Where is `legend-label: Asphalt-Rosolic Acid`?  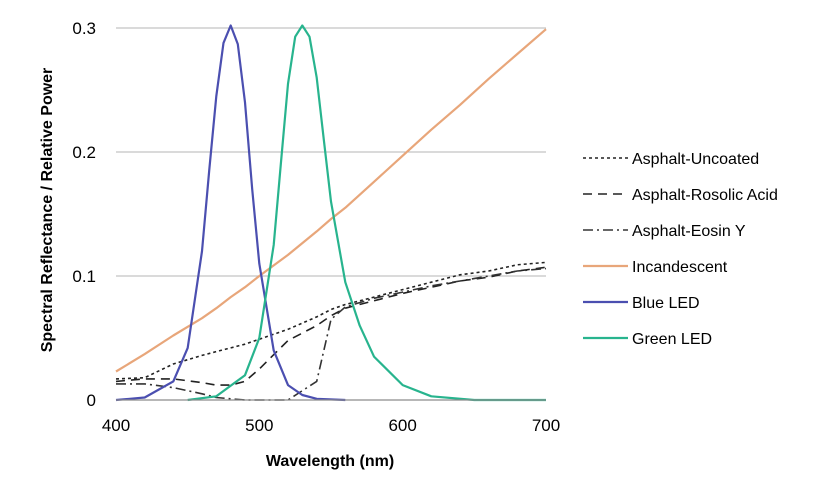 legend-label: Asphalt-Rosolic Acid is located at coordinates (705, 195).